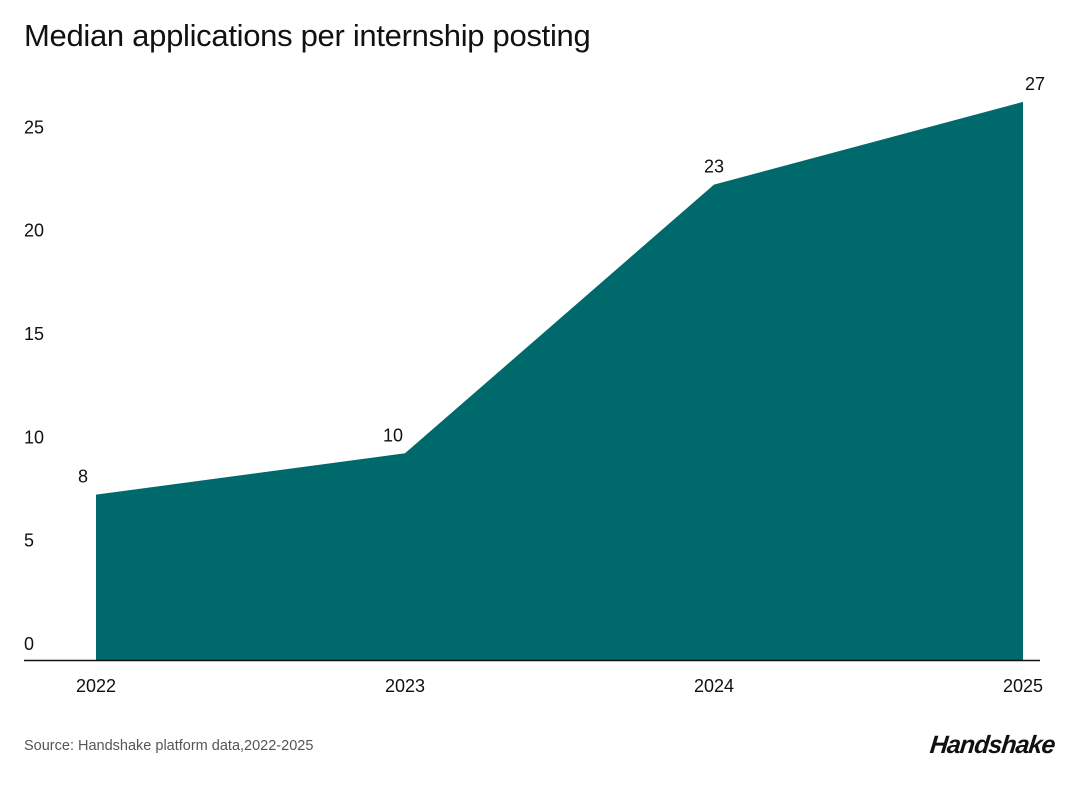  I want to click on data-label: 8, so click(83, 477).